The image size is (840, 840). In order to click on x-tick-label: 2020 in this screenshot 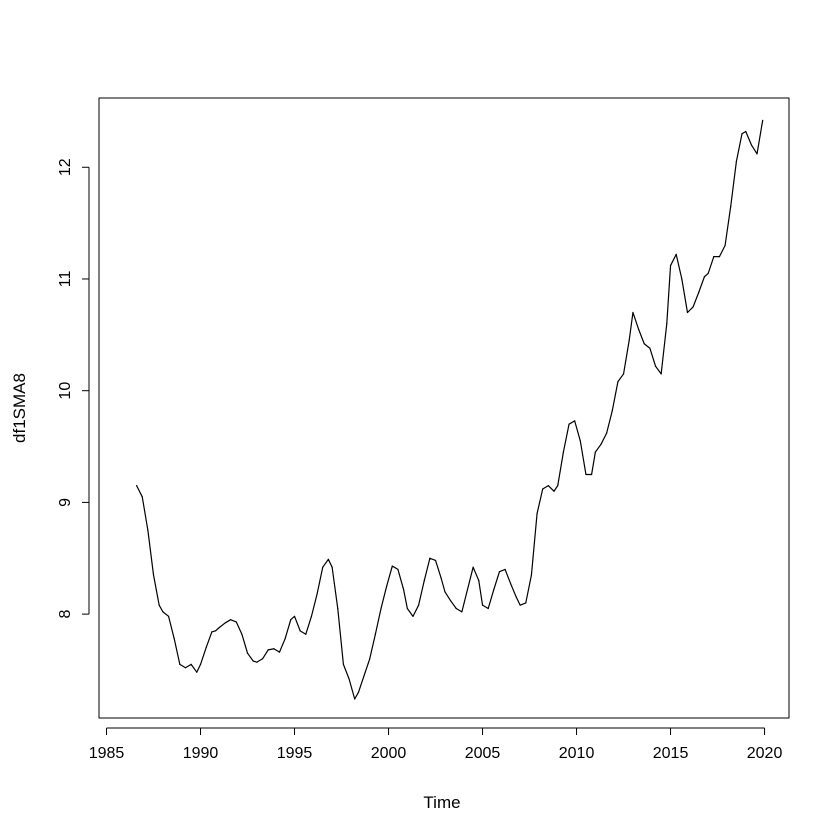, I will do `click(765, 753)`.